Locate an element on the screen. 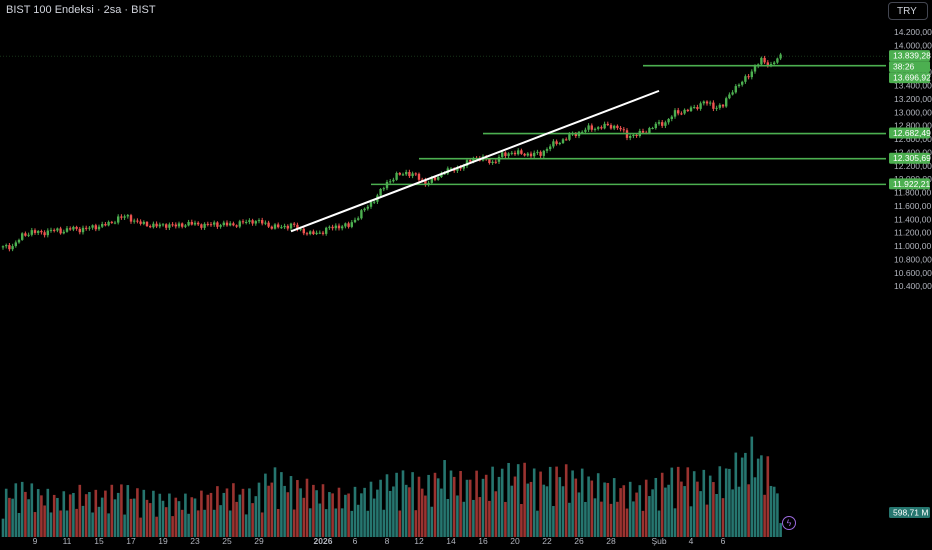  y-tick-label: 12.800,00 is located at coordinates (913, 126).